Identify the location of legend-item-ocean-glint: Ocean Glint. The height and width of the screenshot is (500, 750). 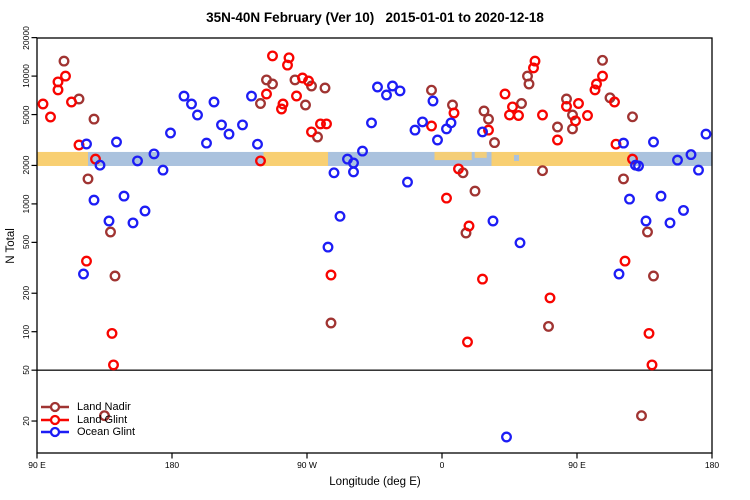
(87, 432).